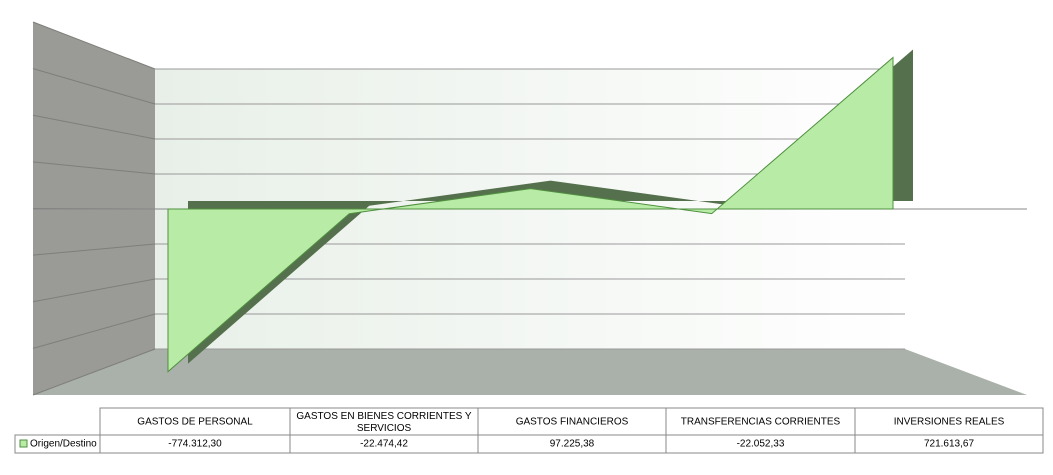 Image resolution: width=1053 pixels, height=475 pixels. I want to click on legend-label: Origen/Destino, so click(63, 444).